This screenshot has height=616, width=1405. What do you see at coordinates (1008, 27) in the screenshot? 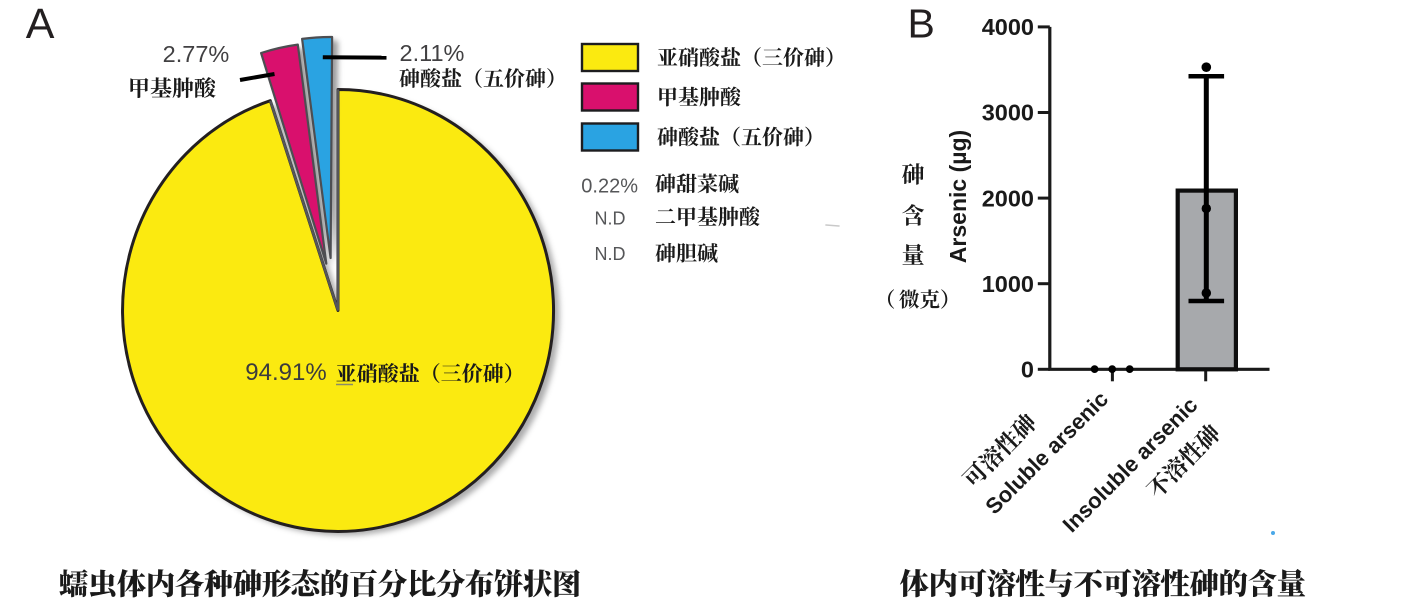
I see `svg-text: 4000` at bounding box center [1008, 27].